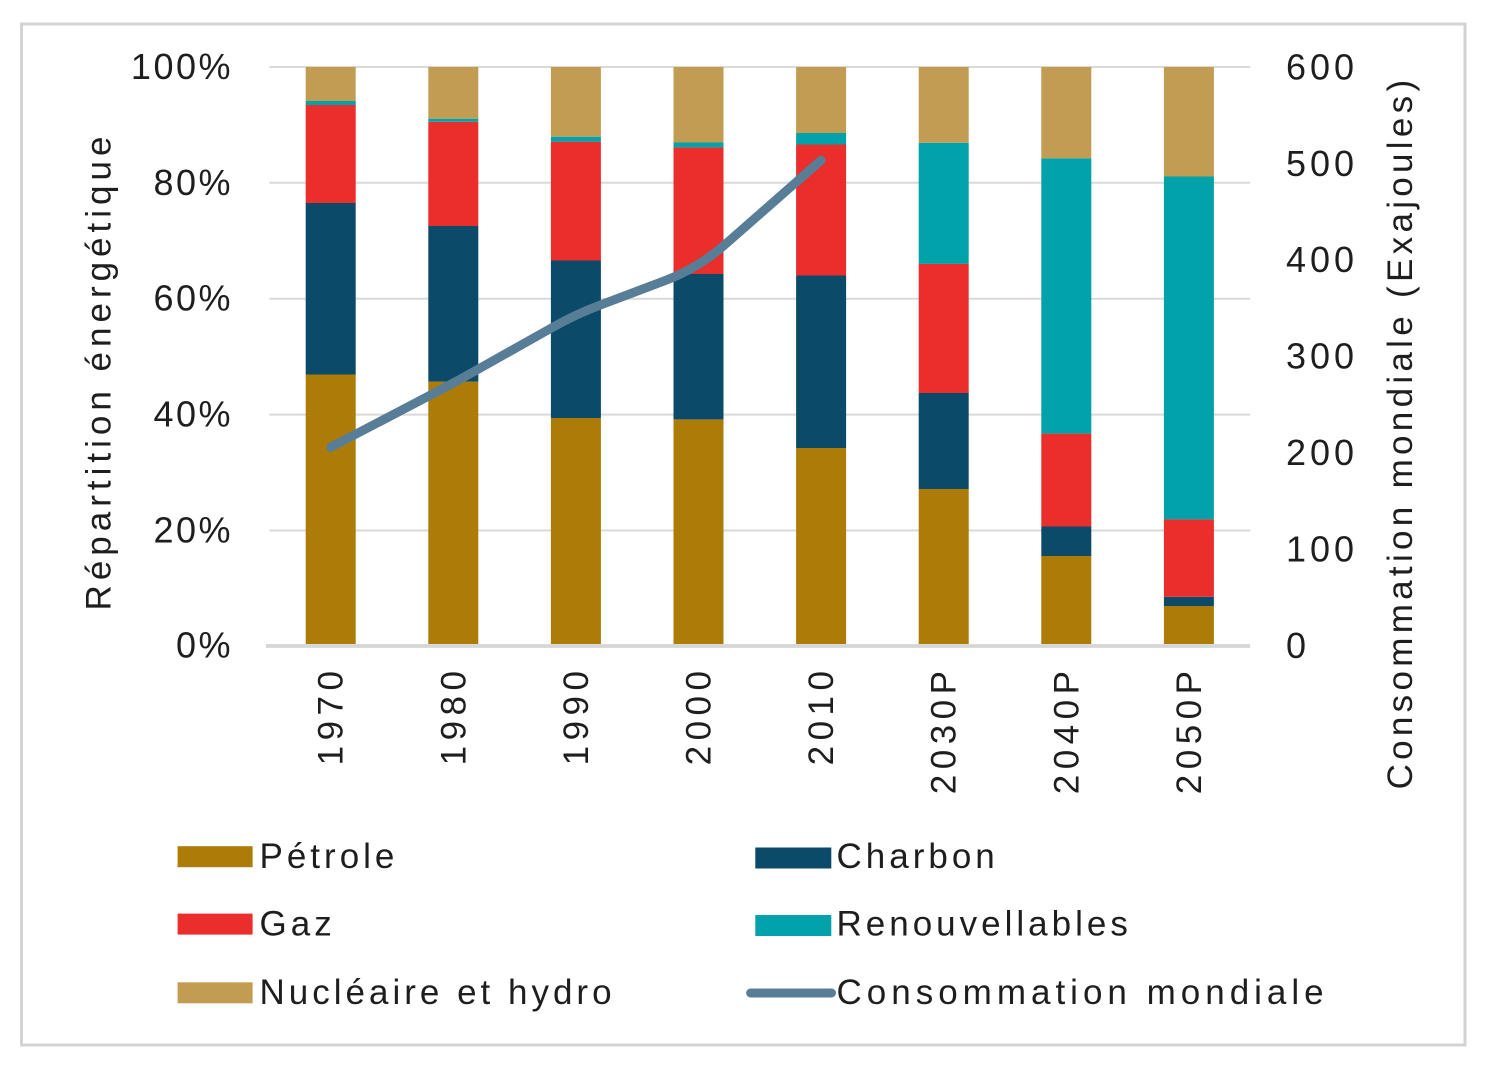  What do you see at coordinates (984, 924) in the screenshot?
I see `svg-text: Renouvellables` at bounding box center [984, 924].